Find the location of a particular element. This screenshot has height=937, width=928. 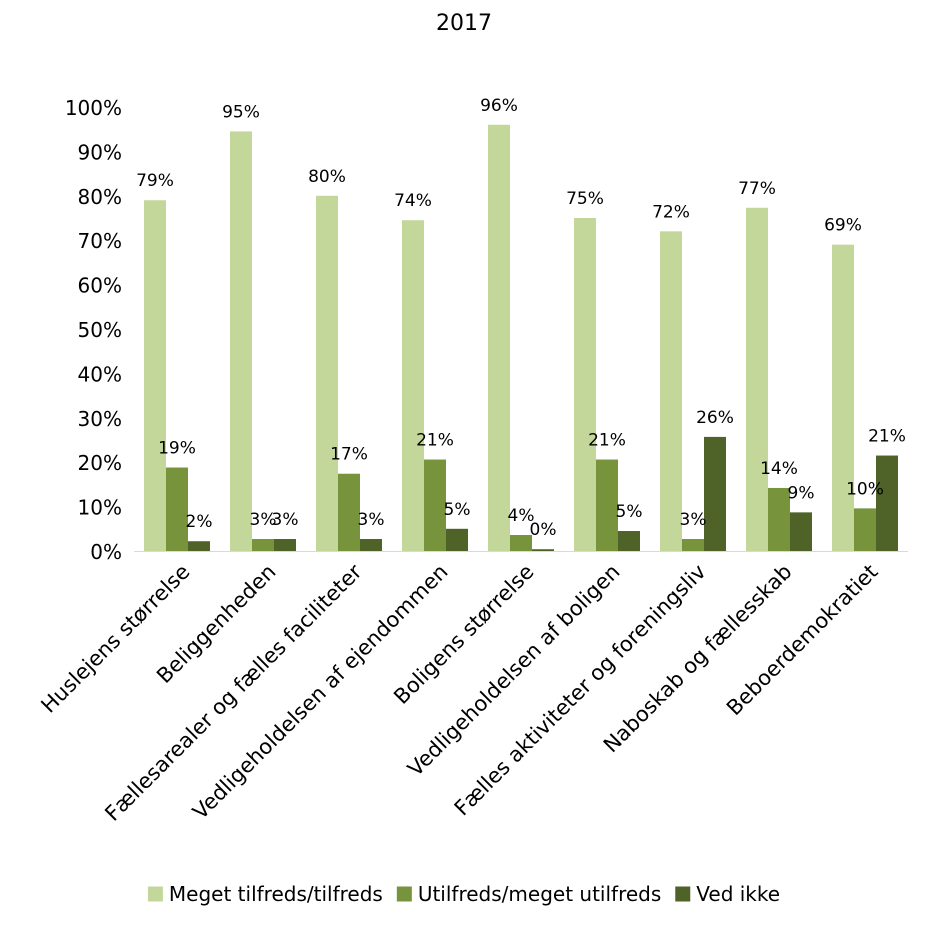

x-category-label: Boligens størrelse is located at coordinates (463, 634).